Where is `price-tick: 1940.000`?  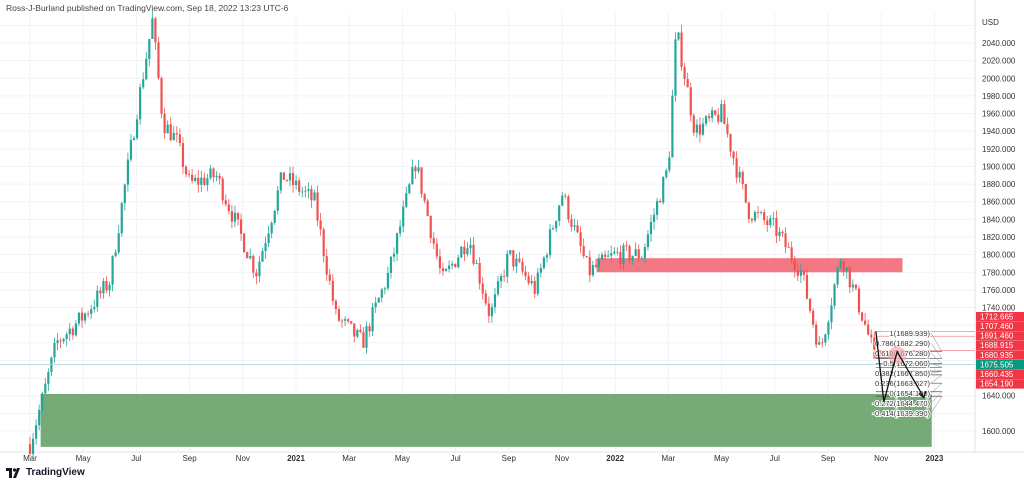 price-tick: 1940.000 is located at coordinates (999, 131).